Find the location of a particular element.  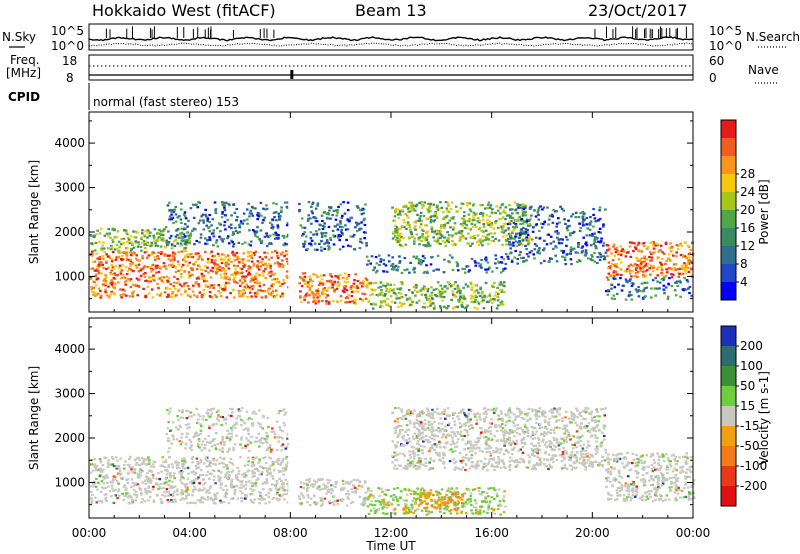

y-tick-label: 3000 is located at coordinates (69, 188).